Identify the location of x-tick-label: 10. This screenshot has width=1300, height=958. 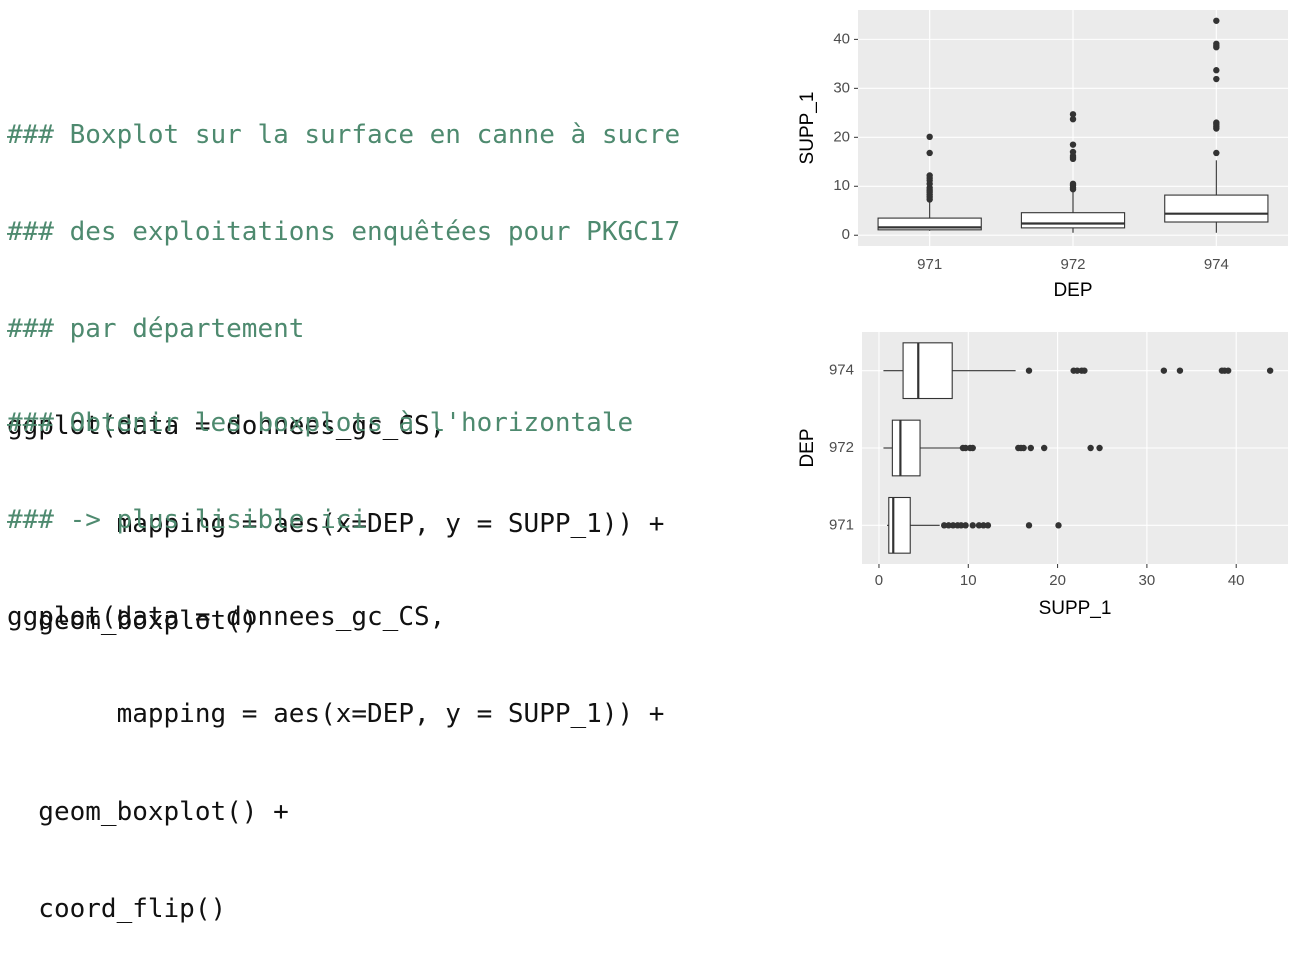
(968, 580).